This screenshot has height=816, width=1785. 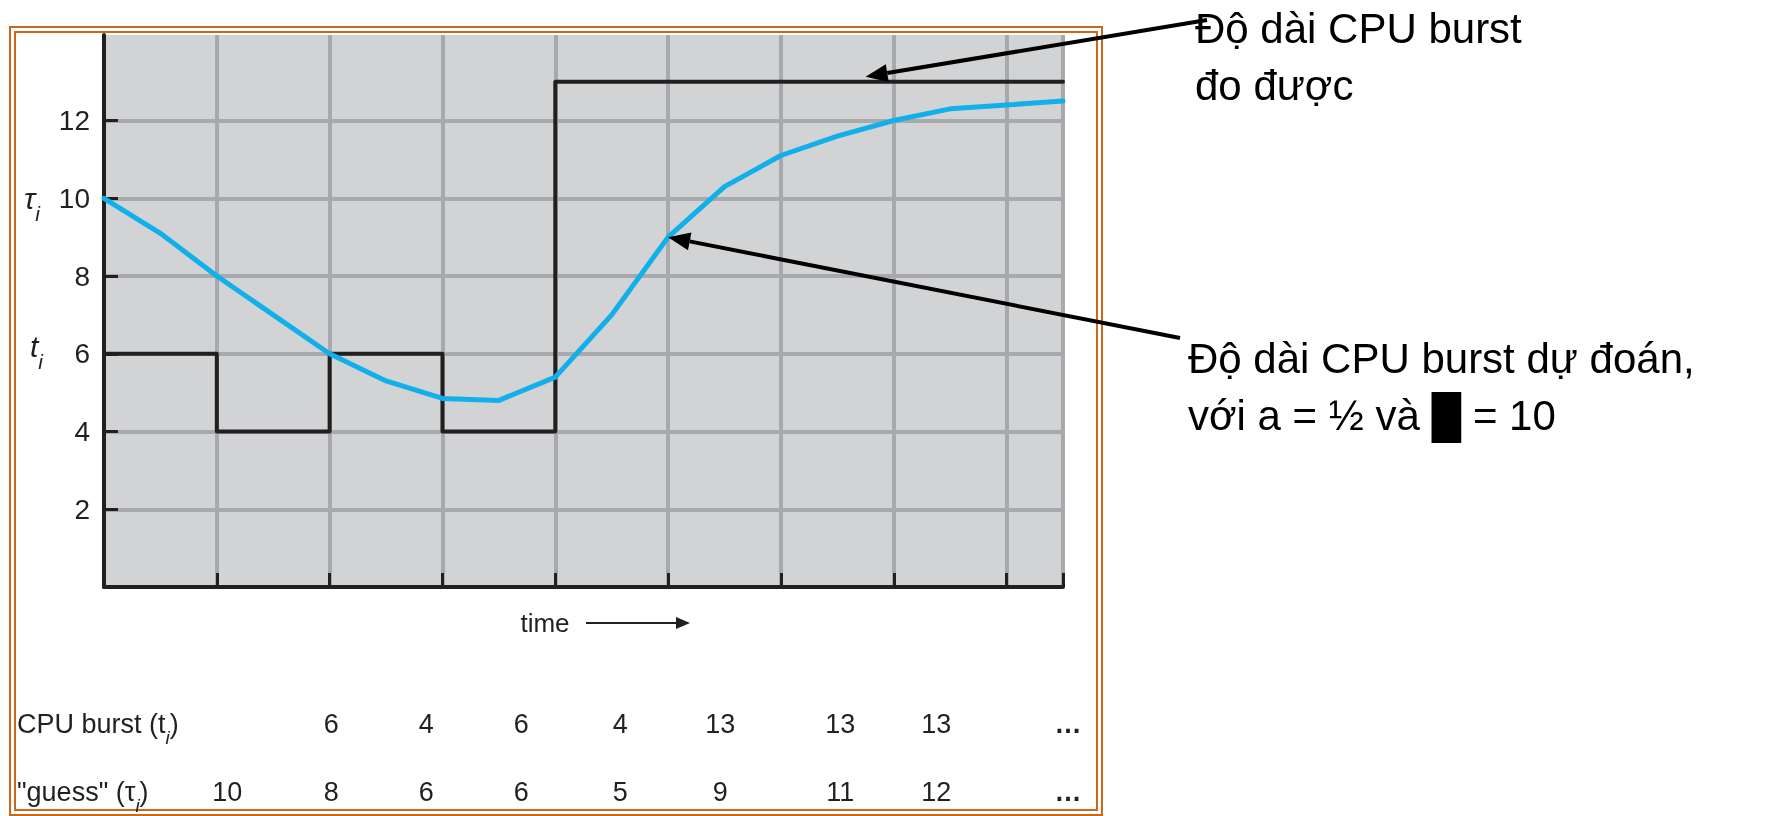 I want to click on y-tick-label: 10, so click(x=74, y=198).